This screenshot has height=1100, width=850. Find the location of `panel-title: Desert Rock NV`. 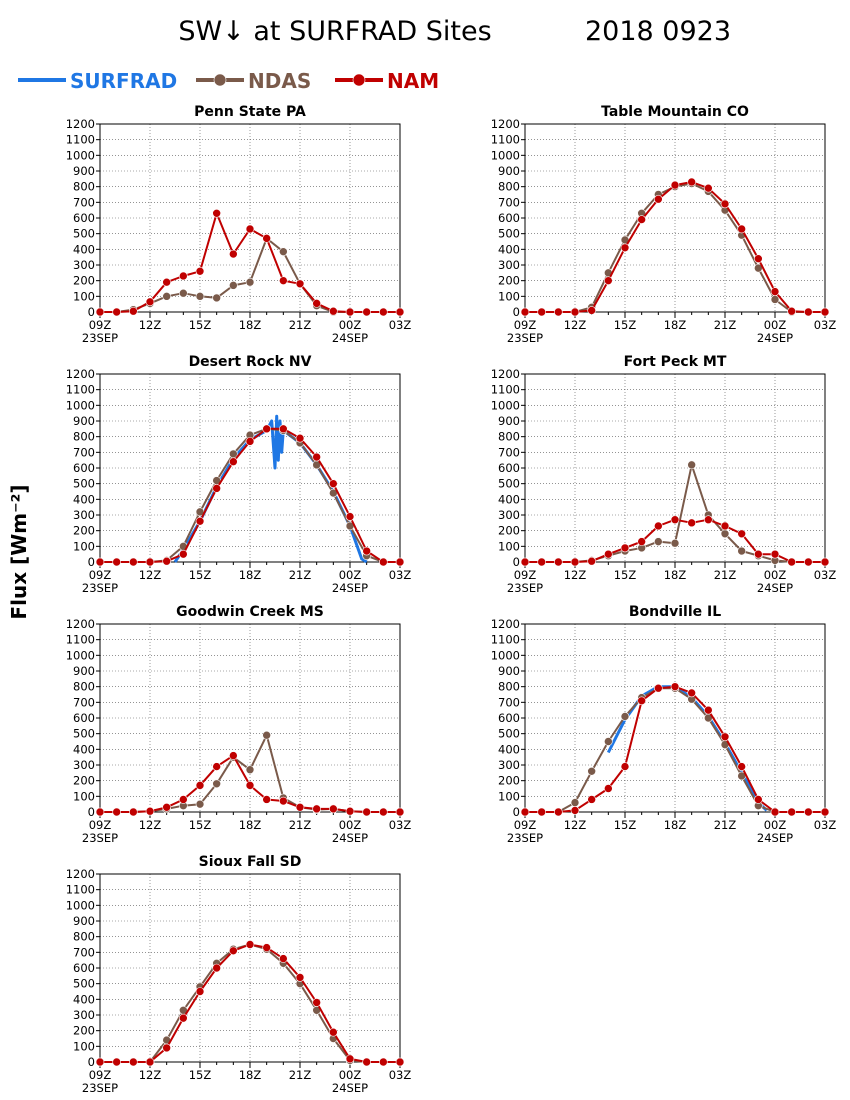

panel-title: Desert Rock NV is located at coordinates (250, 362).